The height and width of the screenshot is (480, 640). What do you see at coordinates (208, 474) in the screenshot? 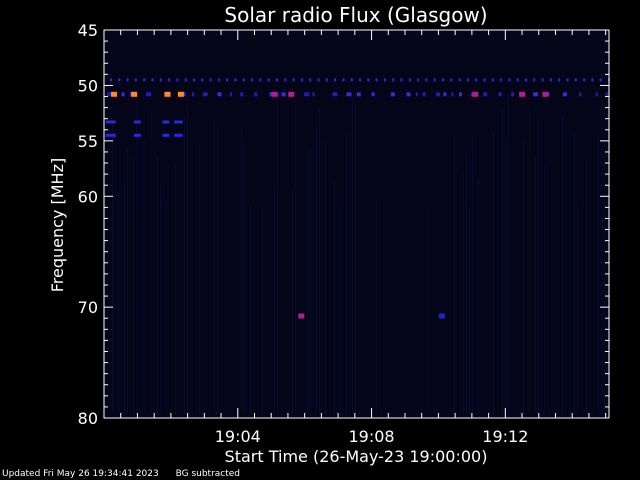
I see `bg-subtracted-note: BG subtracted` at bounding box center [208, 474].